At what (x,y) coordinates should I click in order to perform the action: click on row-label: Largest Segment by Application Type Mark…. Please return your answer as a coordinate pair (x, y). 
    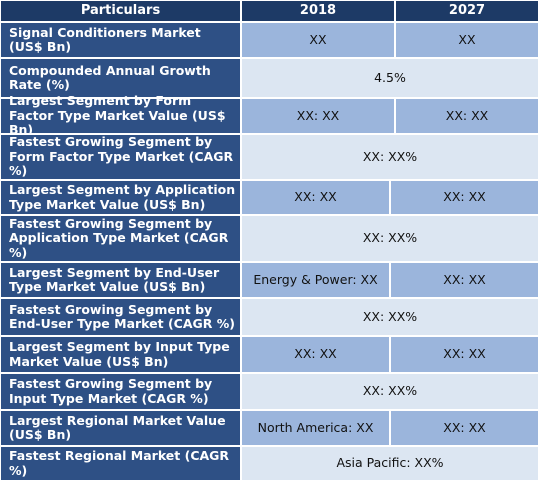
    Looking at the image, I should click on (120, 197).